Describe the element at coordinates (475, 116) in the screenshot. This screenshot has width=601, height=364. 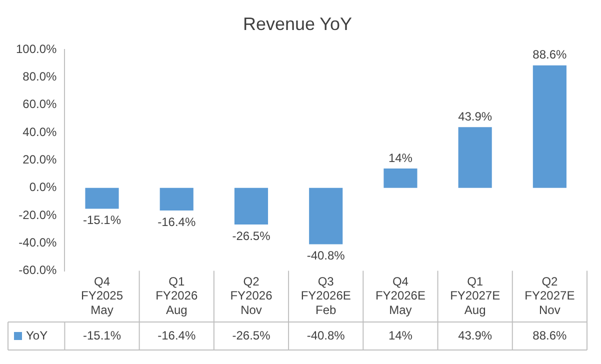
I see `text: 43.9%` at that location.